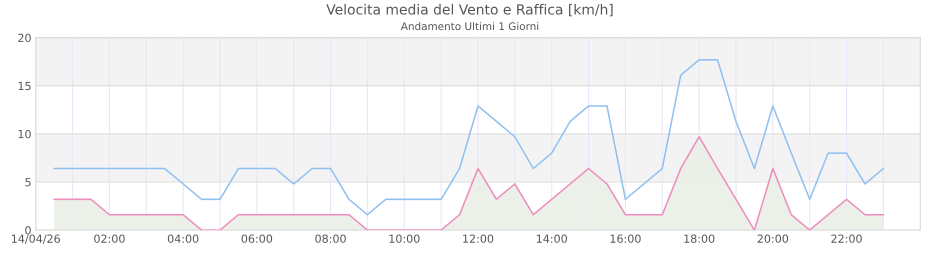  What do you see at coordinates (469, 10) in the screenshot?
I see `chart-title: Velocita media del Vento e Raffica [km/h]` at bounding box center [469, 10].